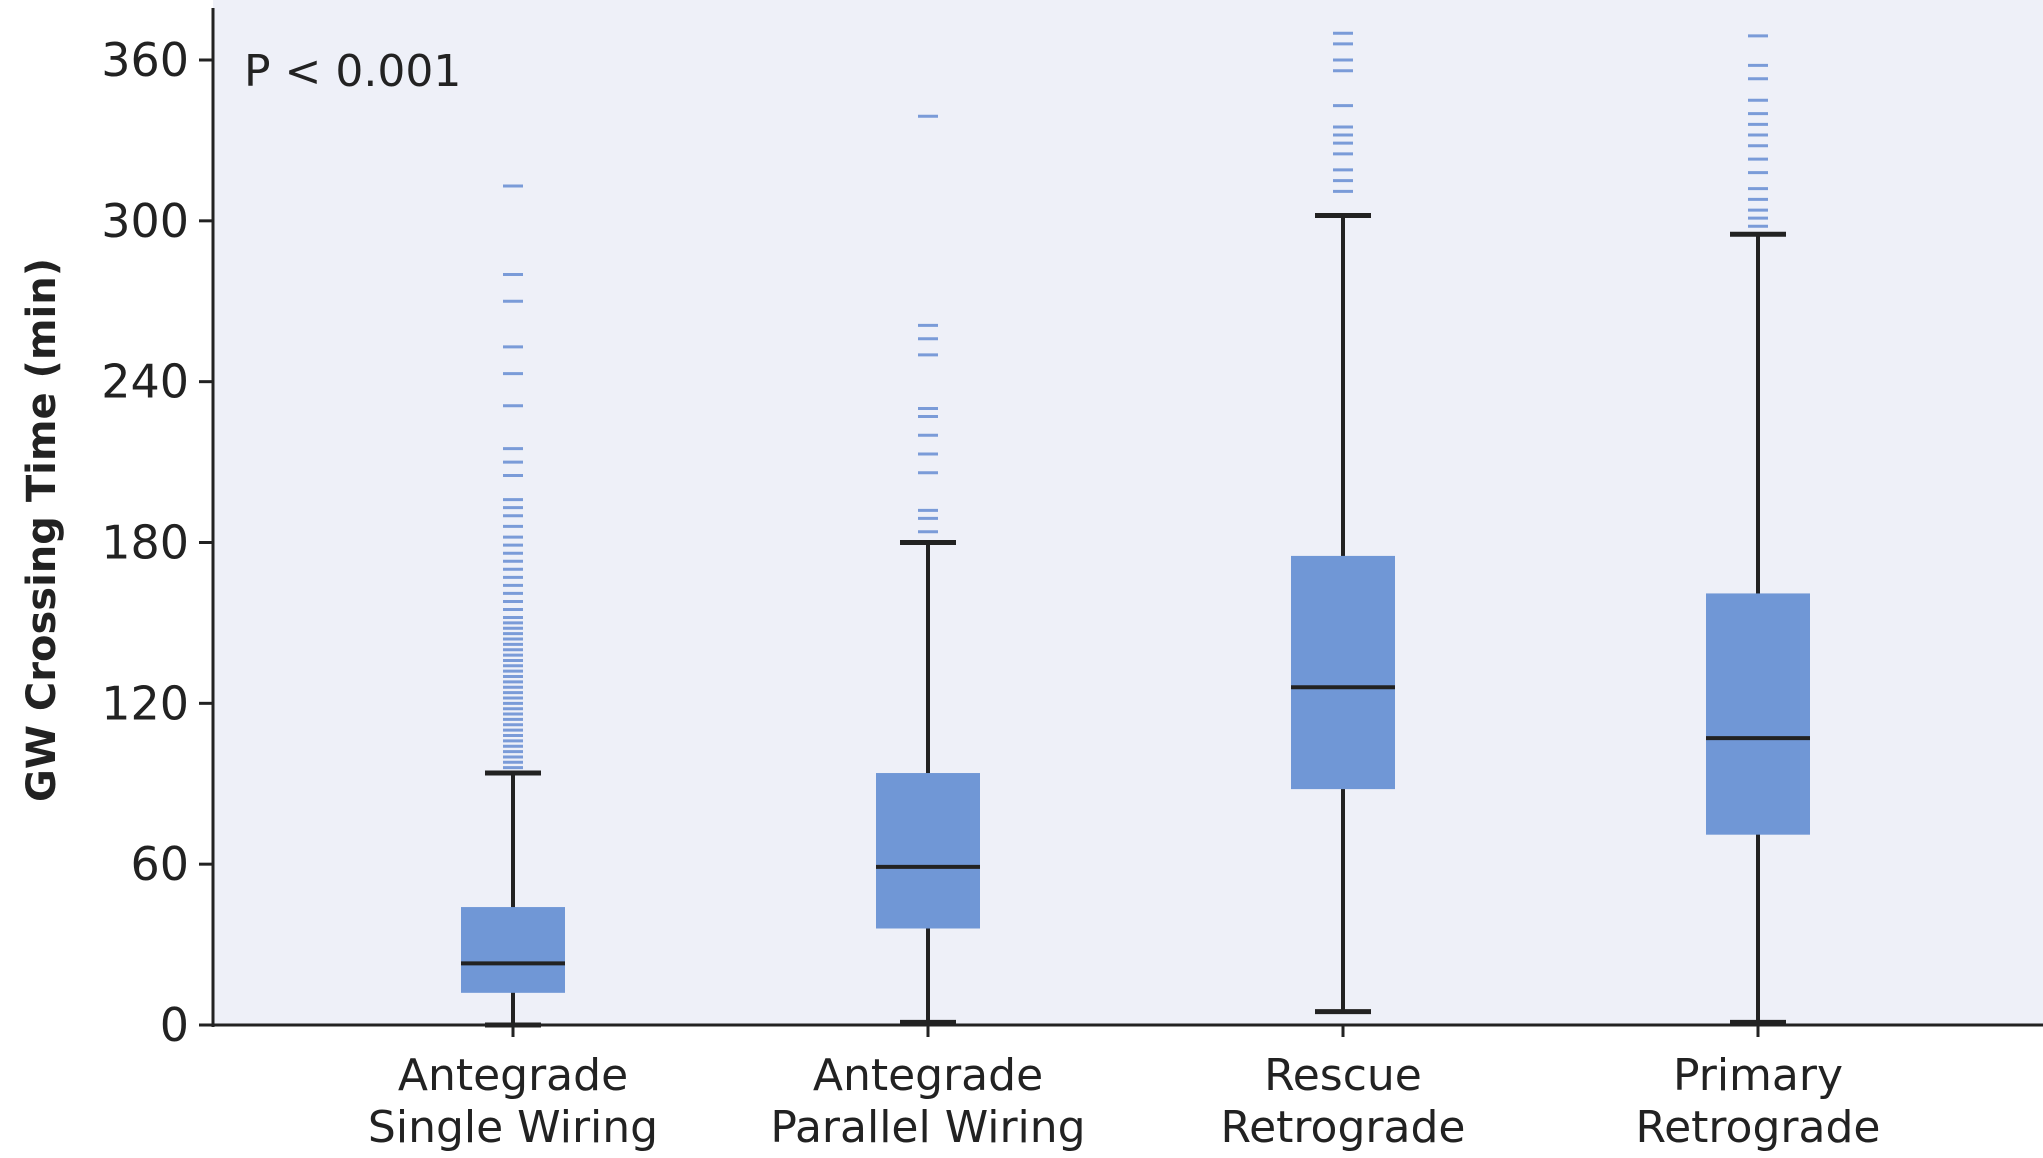 This screenshot has width=2043, height=1158. Describe the element at coordinates (206, 542) in the screenshot. I see `tick-marks` at that location.